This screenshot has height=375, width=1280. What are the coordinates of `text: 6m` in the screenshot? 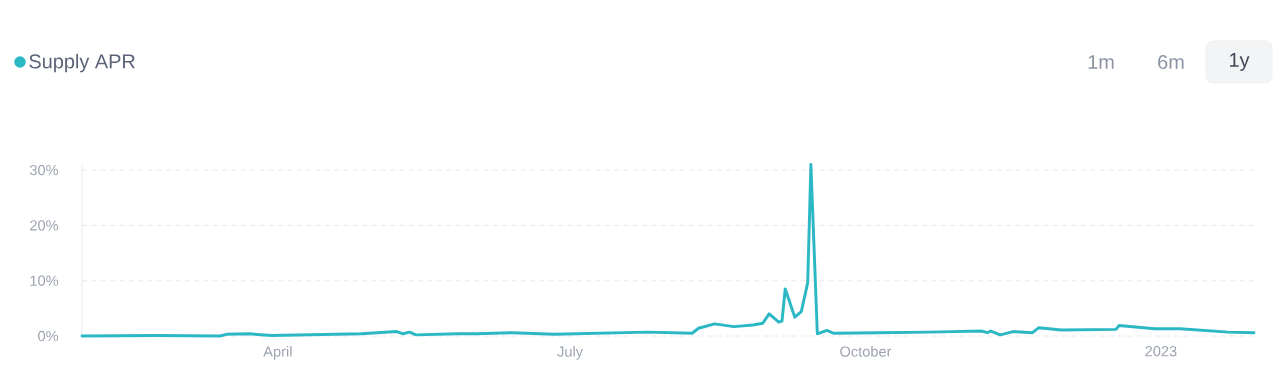 It's located at (1171, 62).